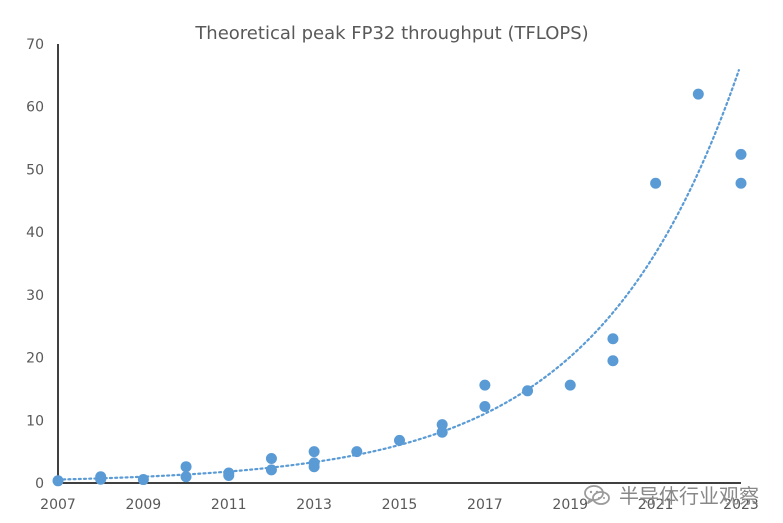  Describe the element at coordinates (35, 233) in the screenshot. I see `y-tick-label: 40` at that location.